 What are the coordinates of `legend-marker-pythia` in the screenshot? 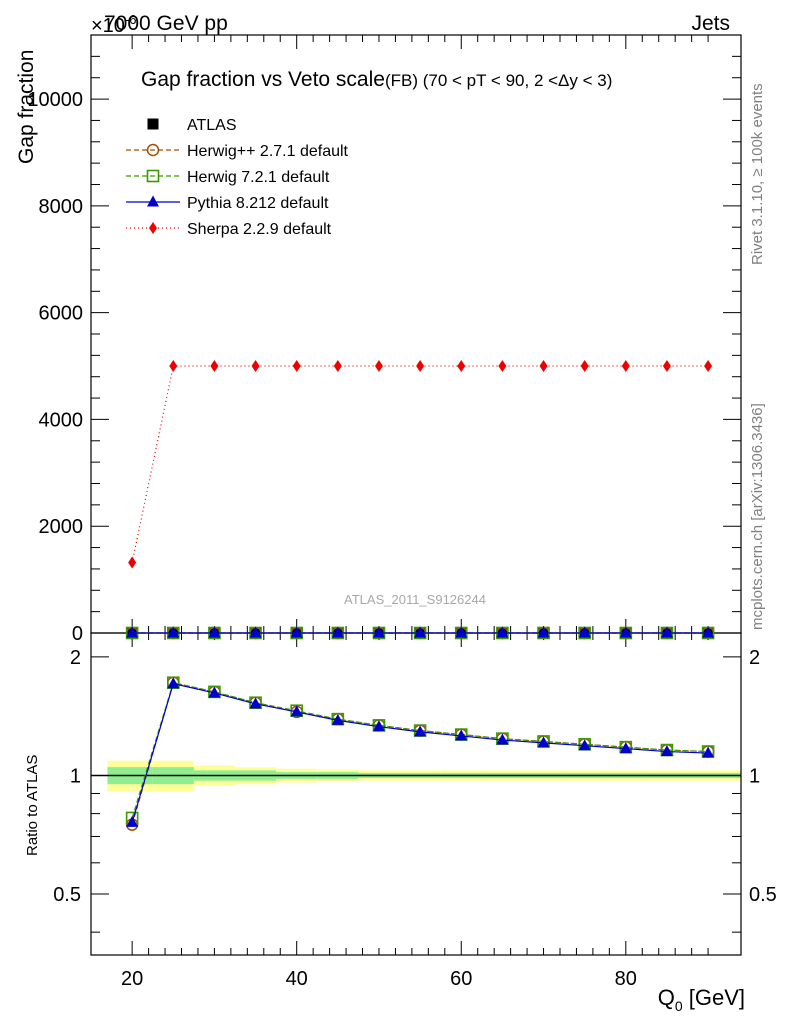 It's located at (153, 201).